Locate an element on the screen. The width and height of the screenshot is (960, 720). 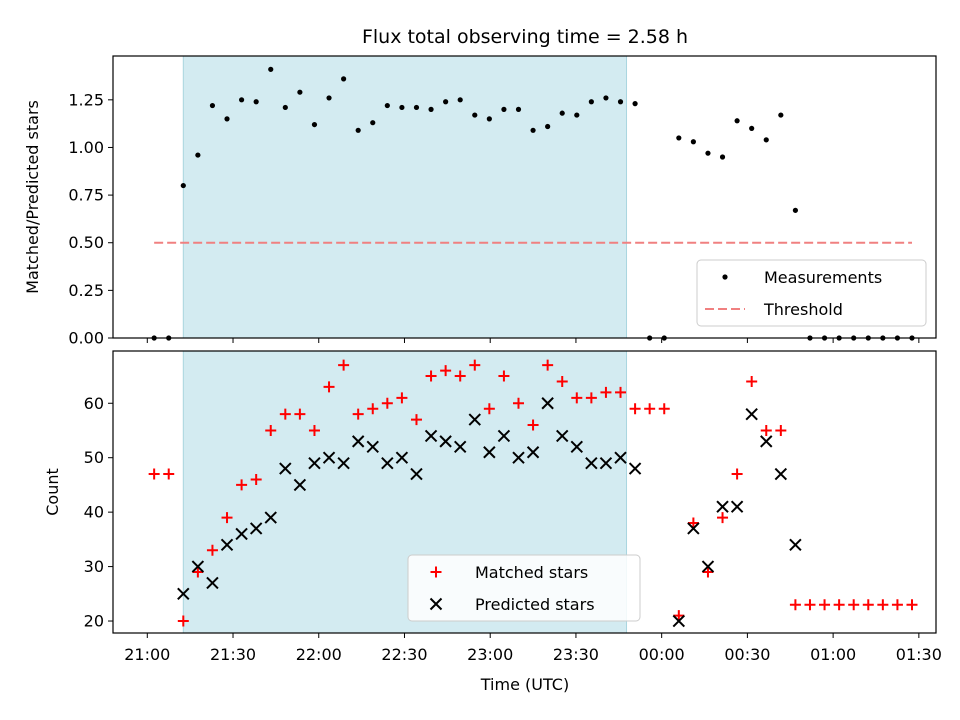
y-axis-label: Matched/Predicted stars is located at coordinates (32, 197).